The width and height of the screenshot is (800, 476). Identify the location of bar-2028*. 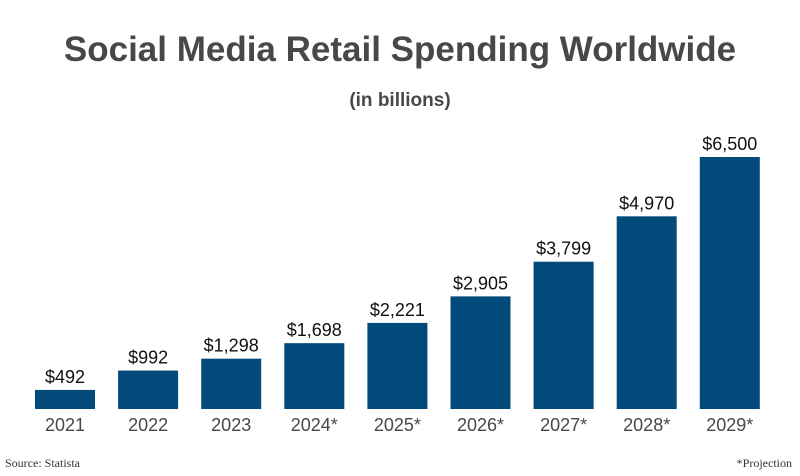
(646, 312).